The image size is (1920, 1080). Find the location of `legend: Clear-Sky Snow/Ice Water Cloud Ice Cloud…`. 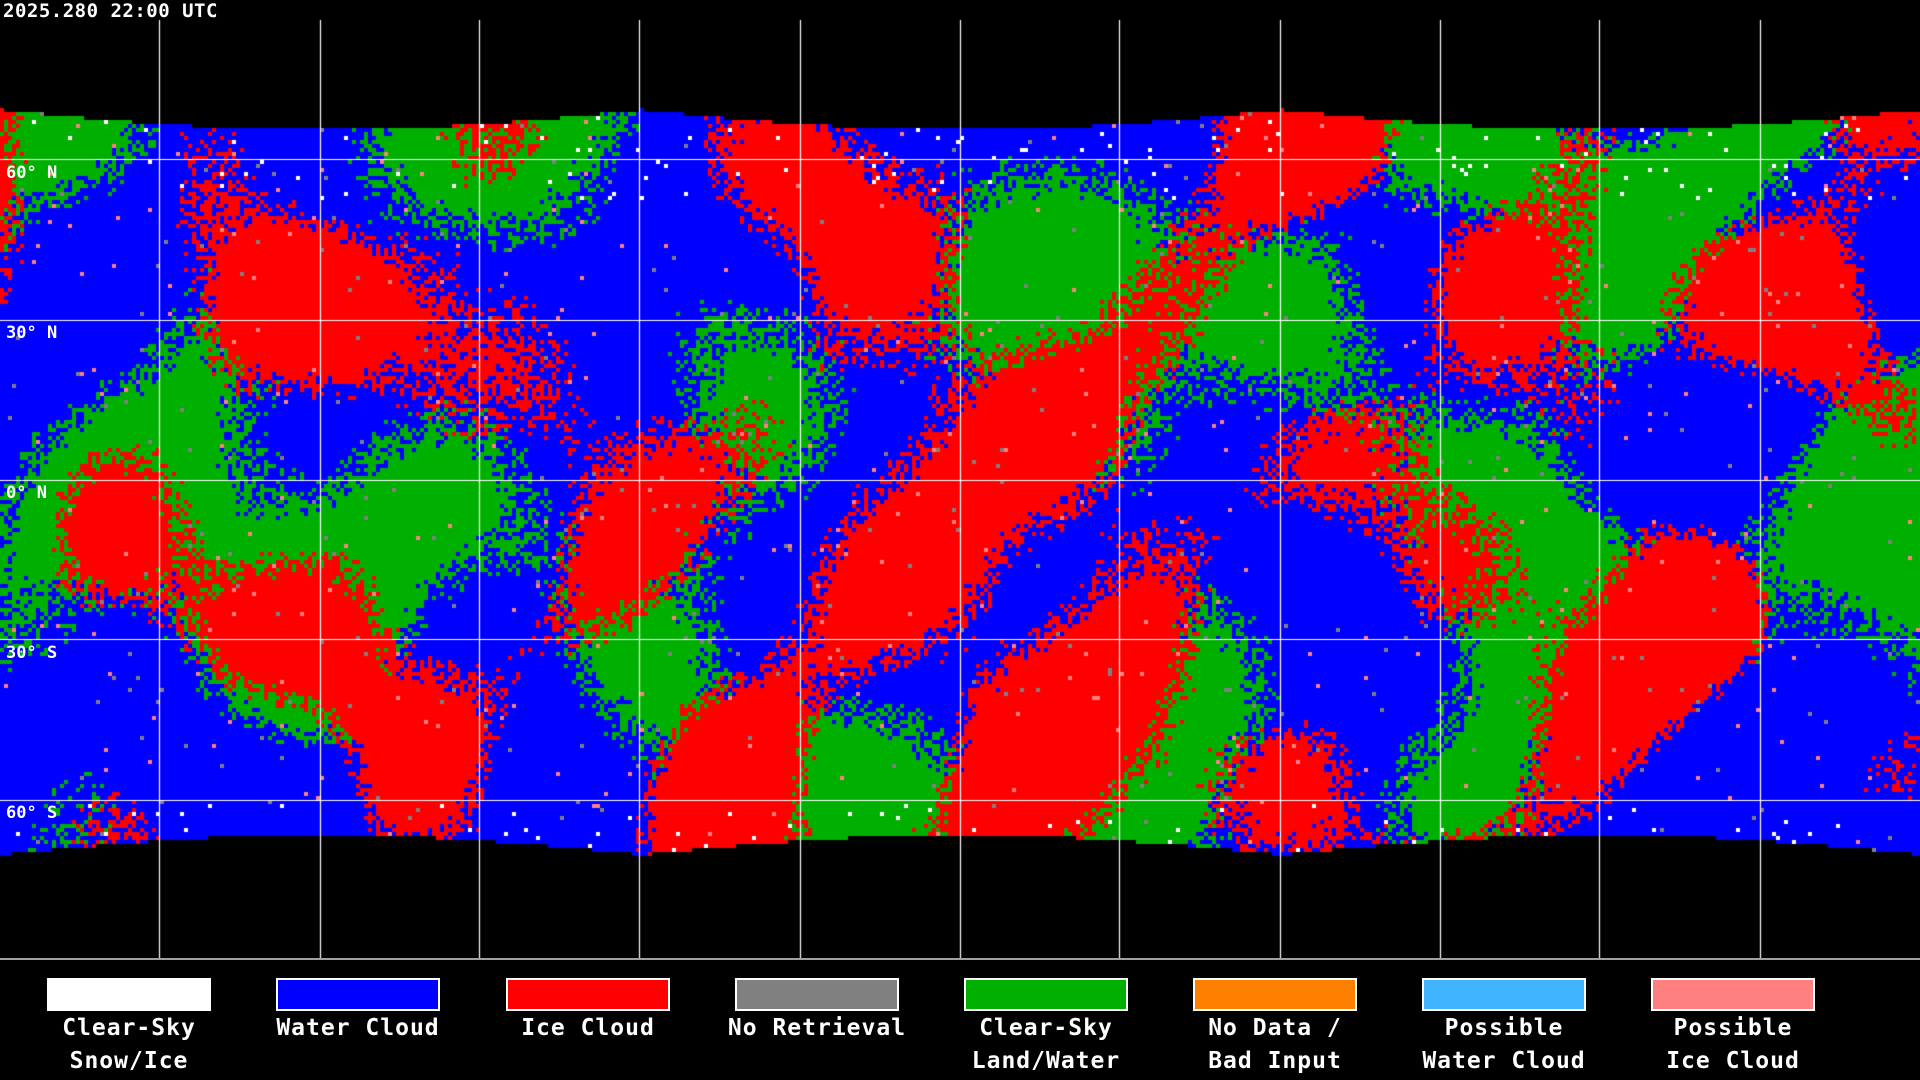

legend: Clear-Sky Snow/Ice Water Cloud Ice Cloud… is located at coordinates (960, 1020).